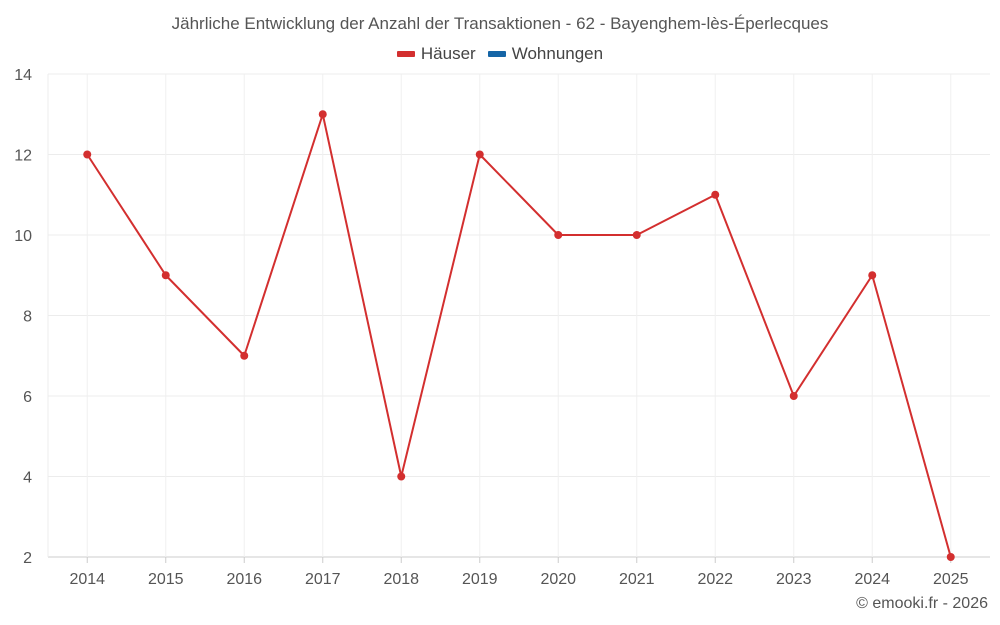  Describe the element at coordinates (405, 54) in the screenshot. I see `legend-swatch-haeuser` at that location.